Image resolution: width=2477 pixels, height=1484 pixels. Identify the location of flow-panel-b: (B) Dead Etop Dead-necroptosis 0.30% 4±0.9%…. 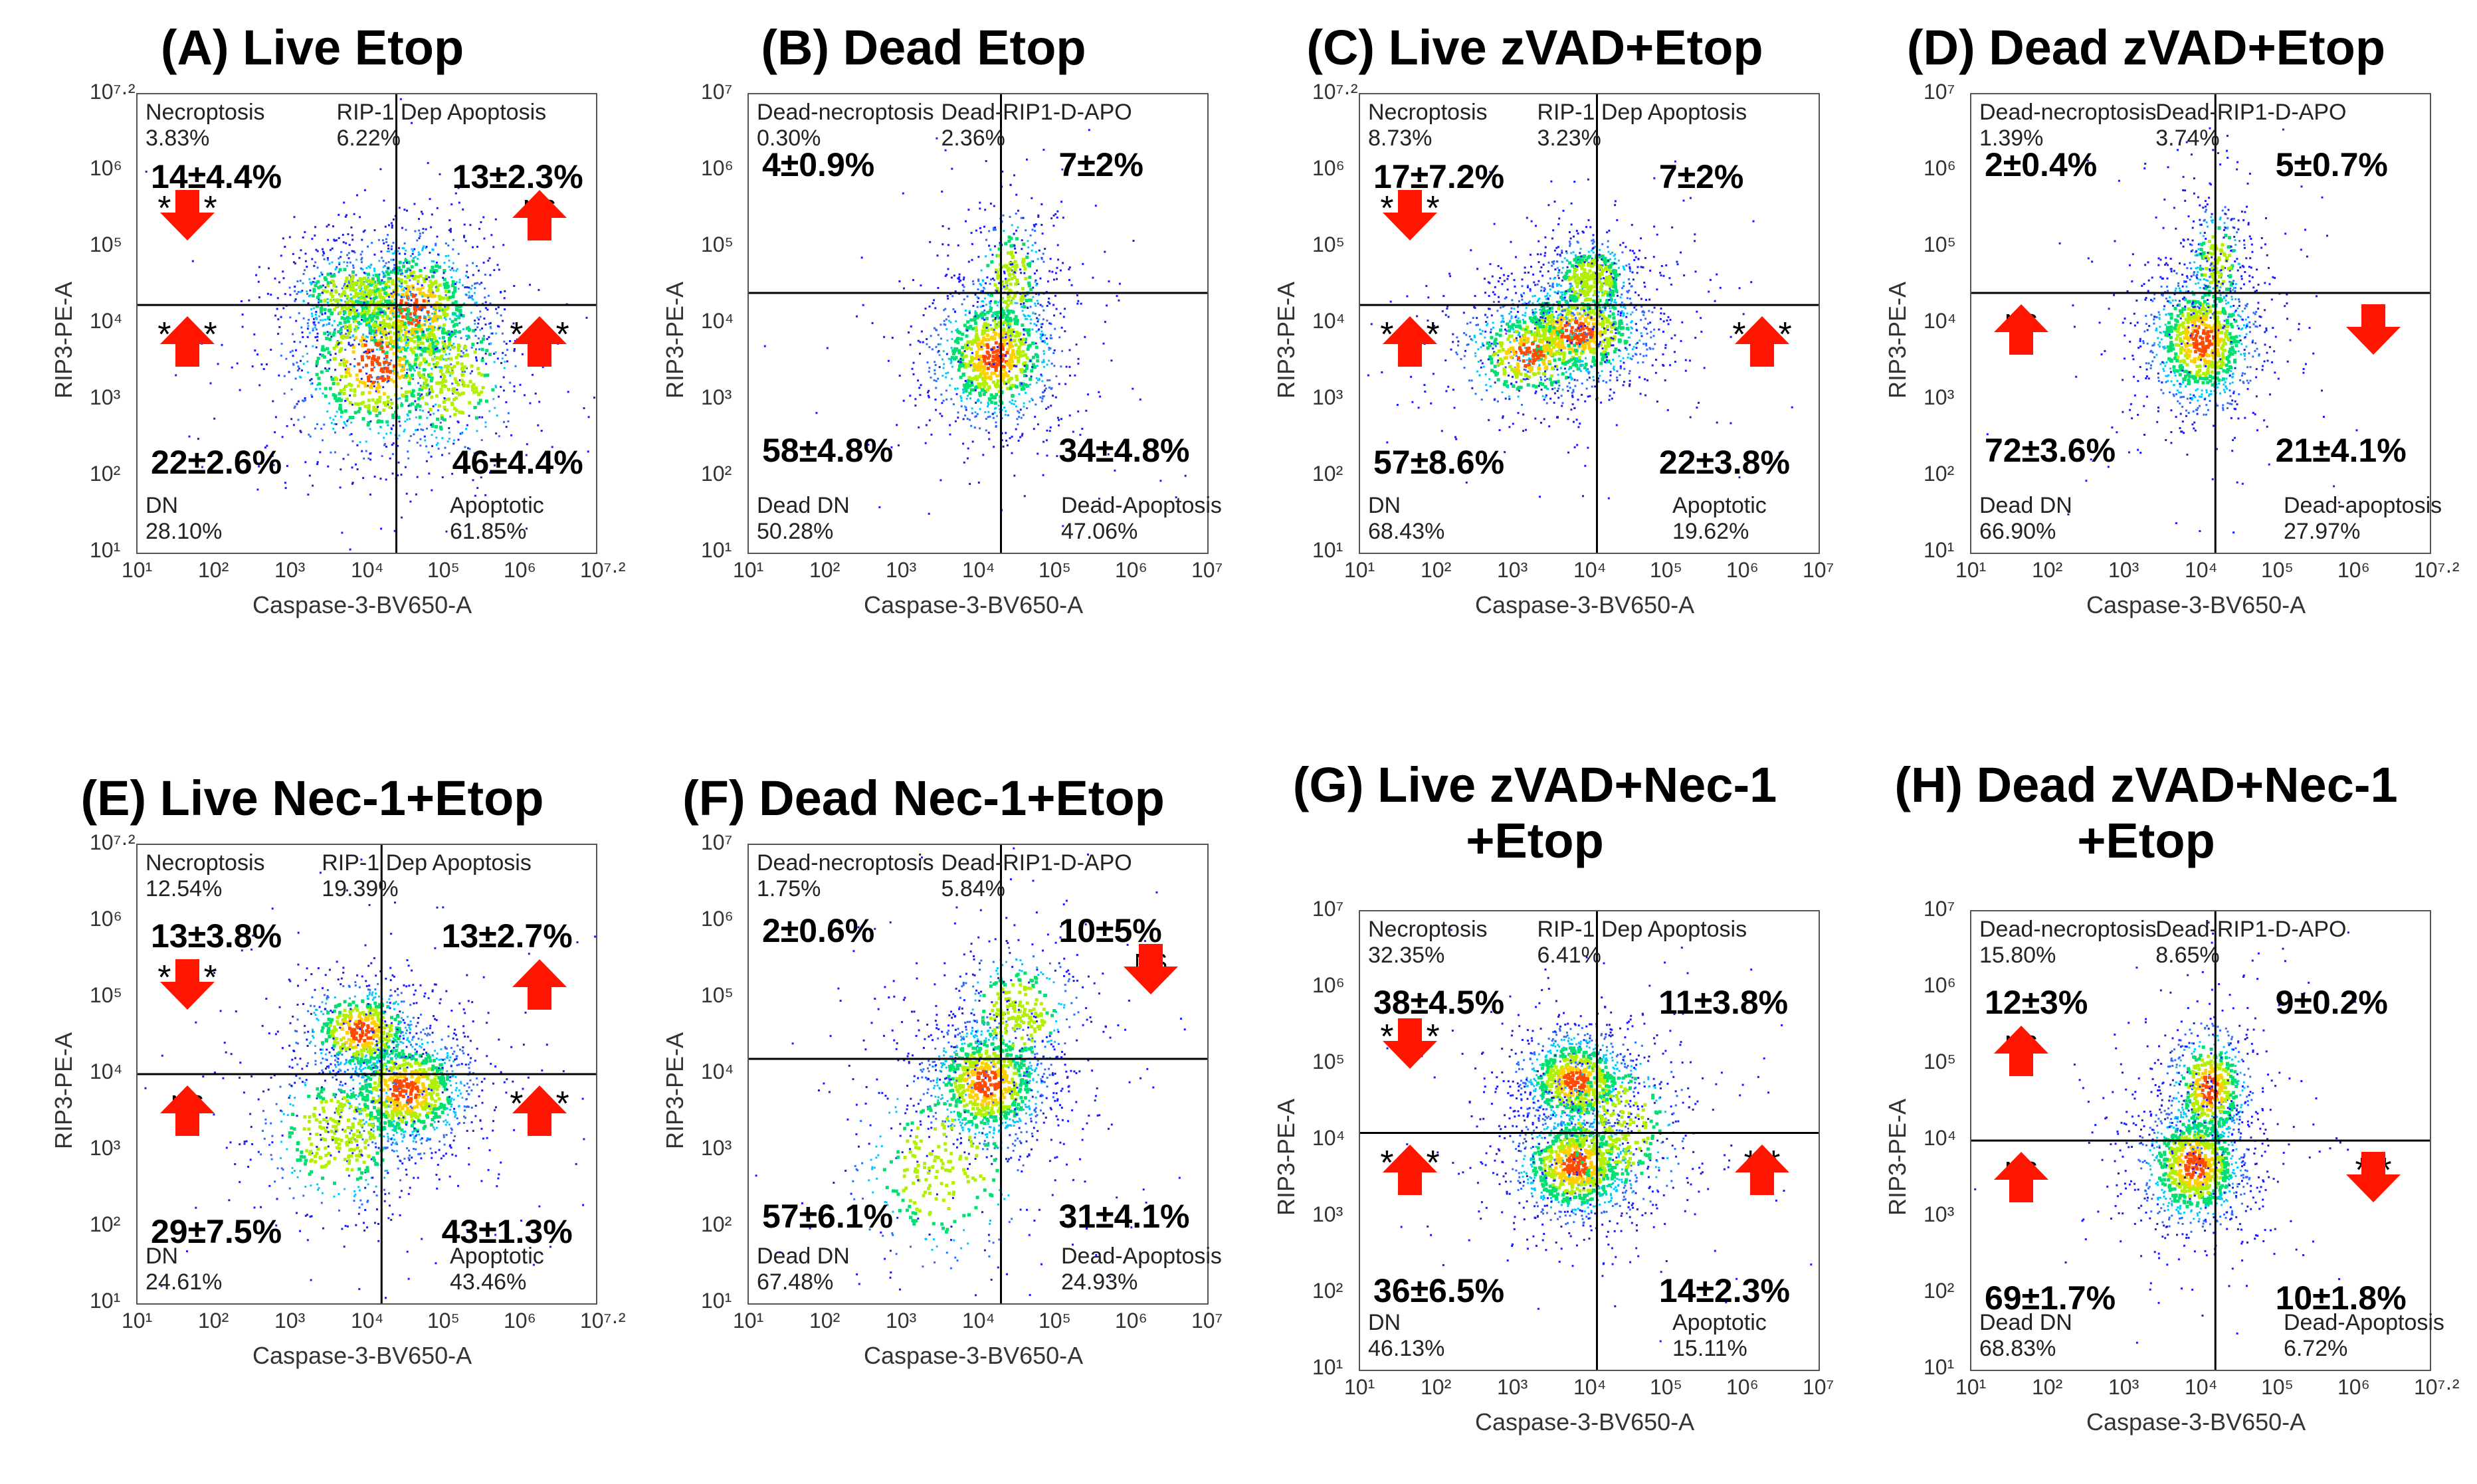
(924, 365).